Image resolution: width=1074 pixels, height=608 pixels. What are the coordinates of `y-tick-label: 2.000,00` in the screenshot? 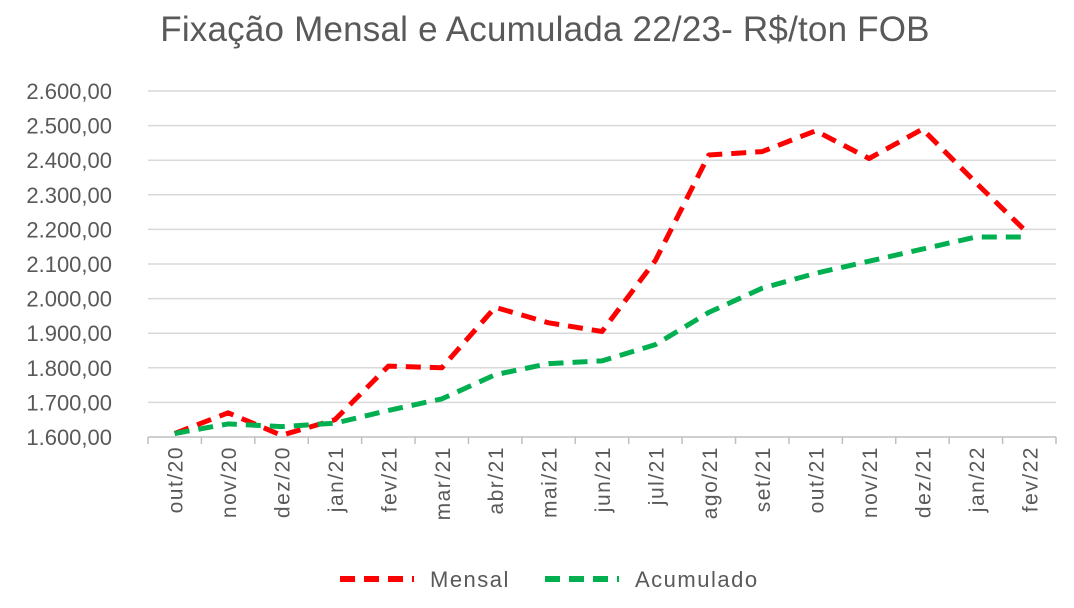 It's located at (69, 299).